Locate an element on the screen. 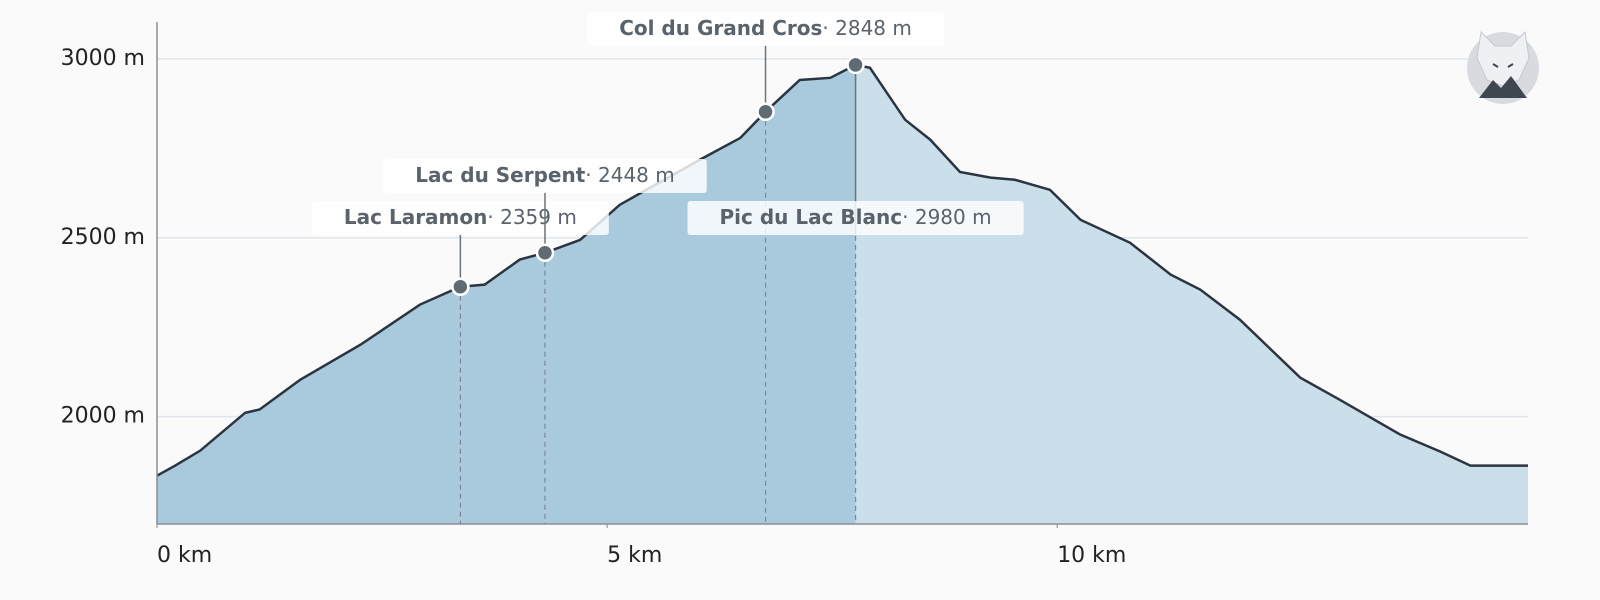 The width and height of the screenshot is (1600, 600). waypoint-label: Pic du Lac Blanc· 2980 m is located at coordinates (855, 218).